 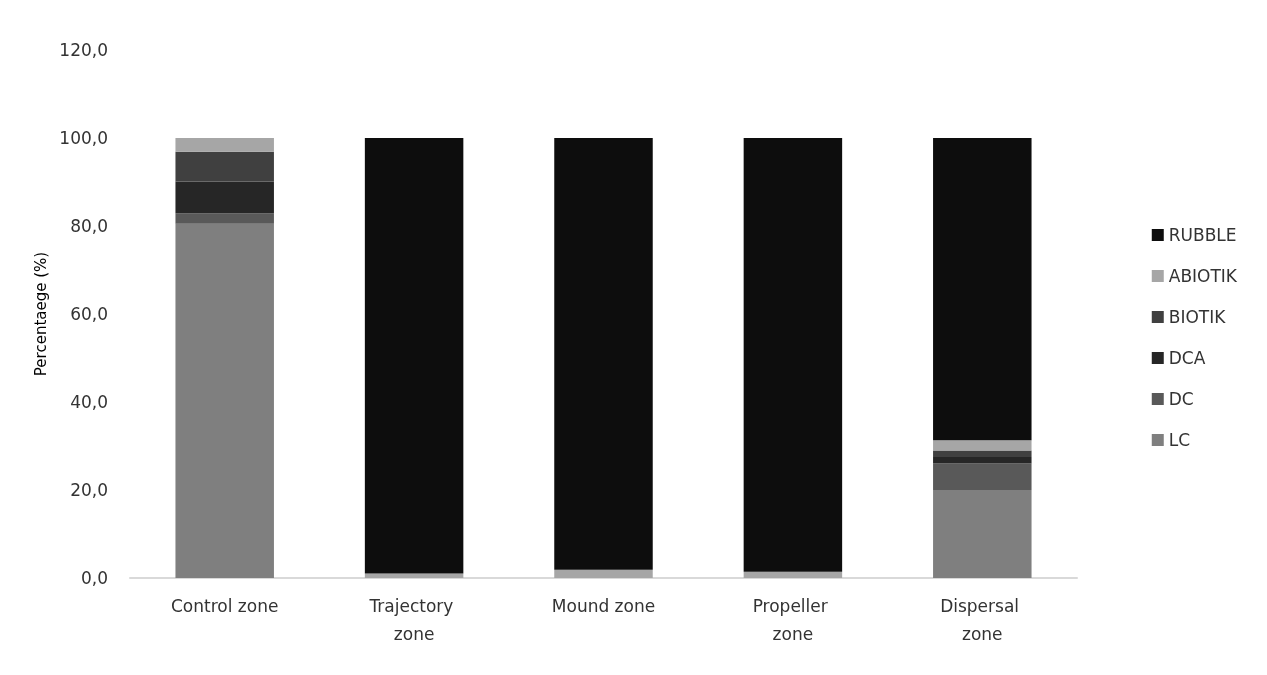 I want to click on x-tick-label: Control zone, so click(x=224, y=606).